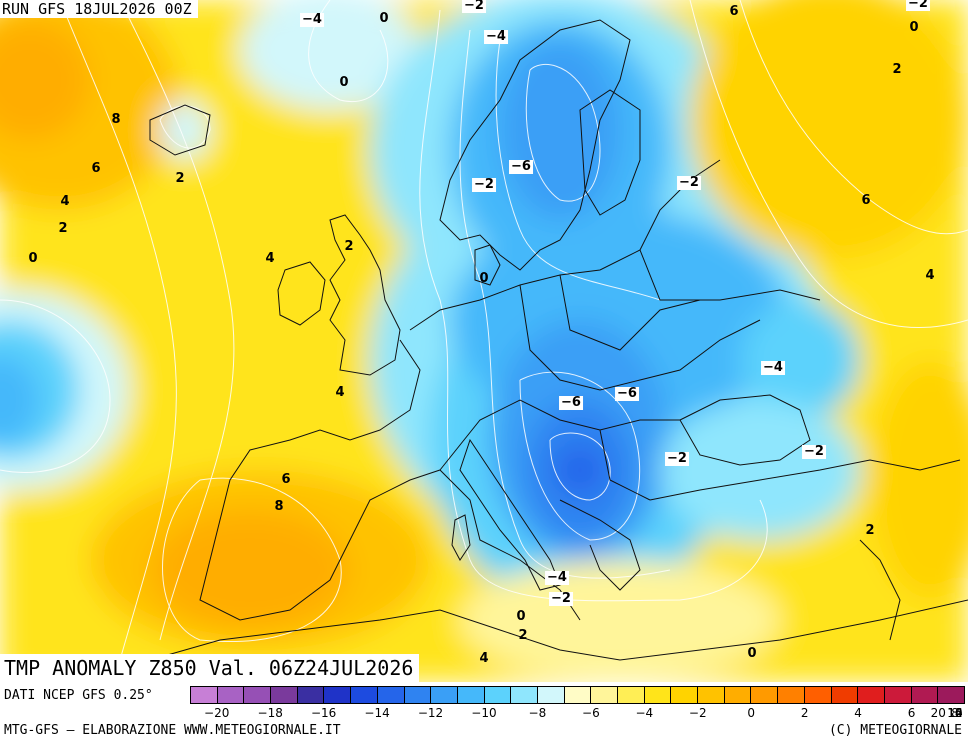  I want to click on color-scale-bar, so click(577, 695).